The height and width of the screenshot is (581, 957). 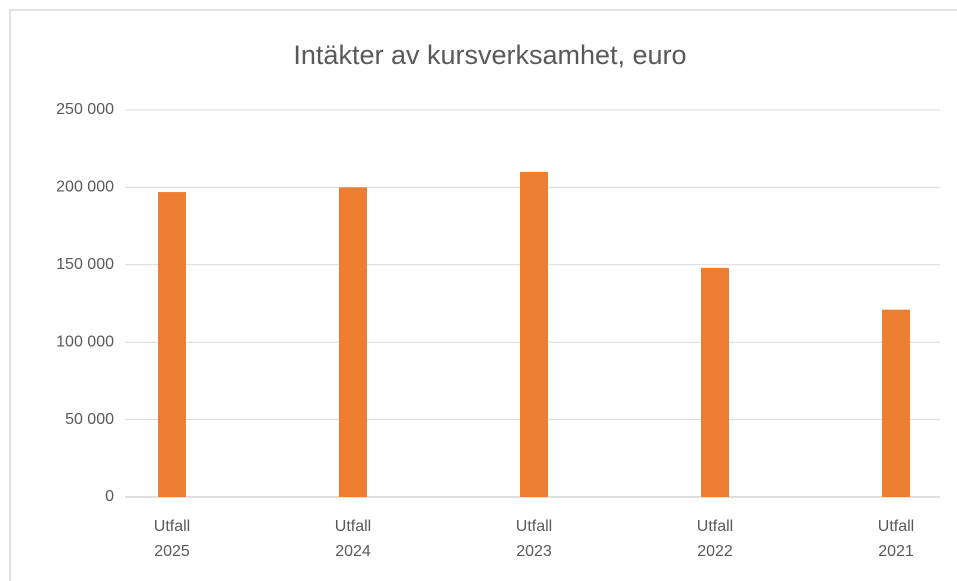 What do you see at coordinates (85, 264) in the screenshot?
I see `y-tick-label: 150 000` at bounding box center [85, 264].